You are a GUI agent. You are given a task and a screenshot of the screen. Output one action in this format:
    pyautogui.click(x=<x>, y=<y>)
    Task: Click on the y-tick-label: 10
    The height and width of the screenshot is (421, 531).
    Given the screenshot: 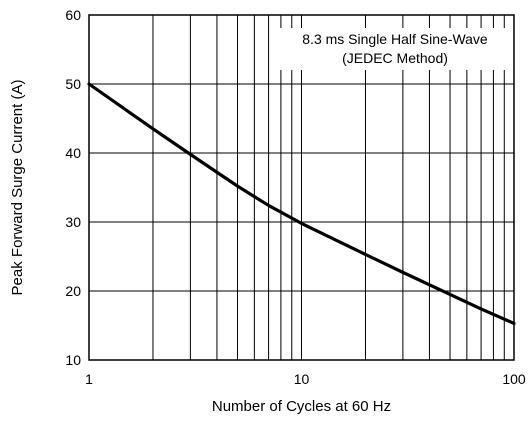 What is the action you would take?
    pyautogui.click(x=73, y=360)
    